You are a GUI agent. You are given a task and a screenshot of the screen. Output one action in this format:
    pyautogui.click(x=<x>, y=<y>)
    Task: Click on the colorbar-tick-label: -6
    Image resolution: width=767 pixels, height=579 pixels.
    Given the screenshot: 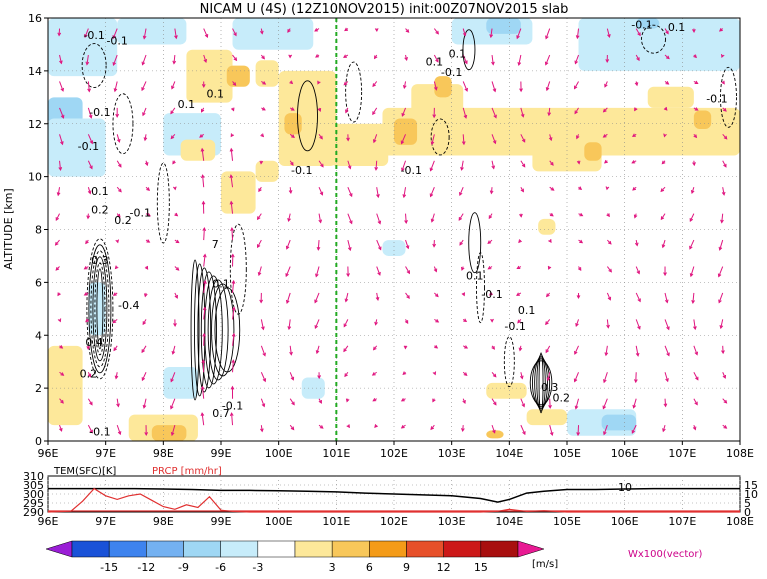 What is the action you would take?
    pyautogui.click(x=220, y=567)
    